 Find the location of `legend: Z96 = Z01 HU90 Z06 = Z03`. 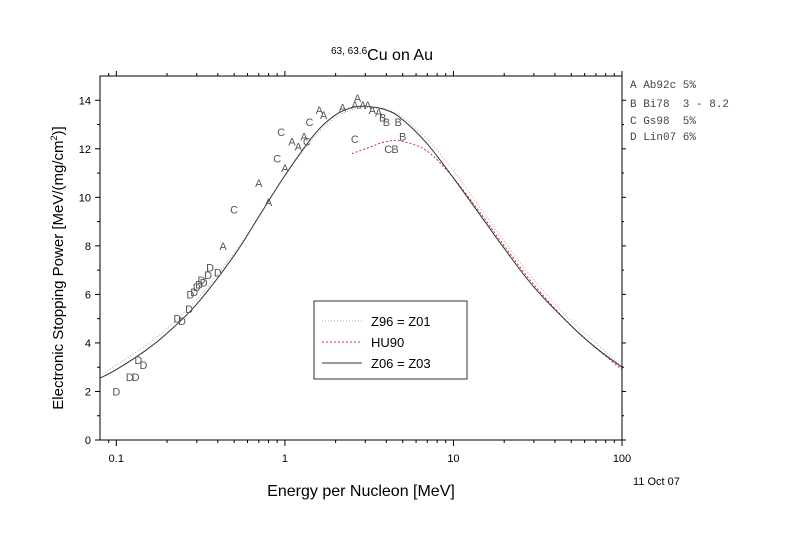

legend: Z96 = Z01 HU90 Z06 = Z03 is located at coordinates (390, 340).